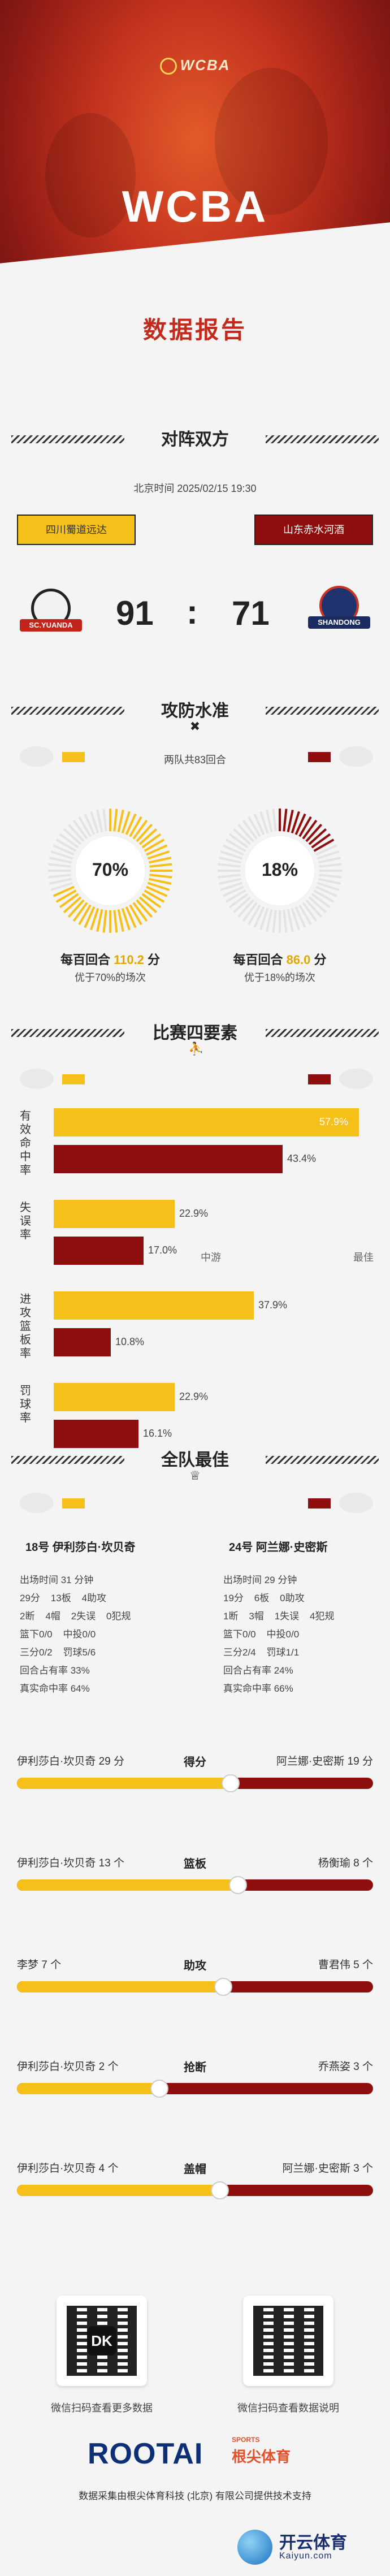 This screenshot has height=2576, width=390. What do you see at coordinates (110, 977) in the screenshot?
I see `home-percentile-note: 优于70%的场次` at bounding box center [110, 977].